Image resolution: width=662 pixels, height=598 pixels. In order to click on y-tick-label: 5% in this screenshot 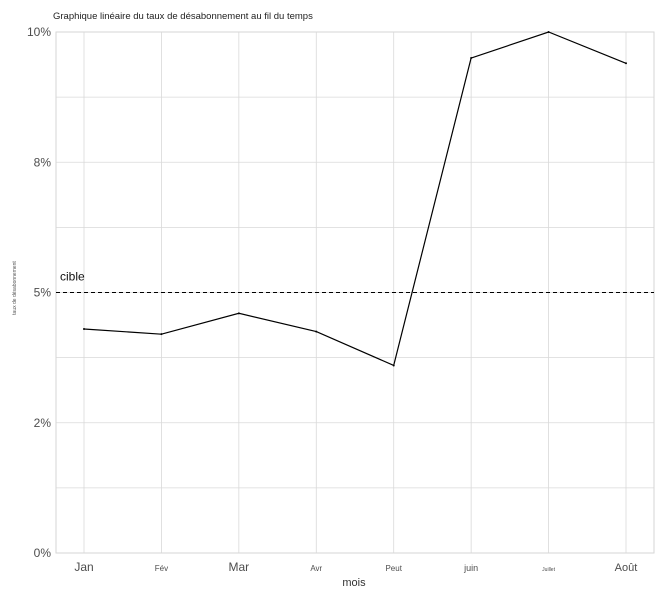, I will do `click(43, 293)`.